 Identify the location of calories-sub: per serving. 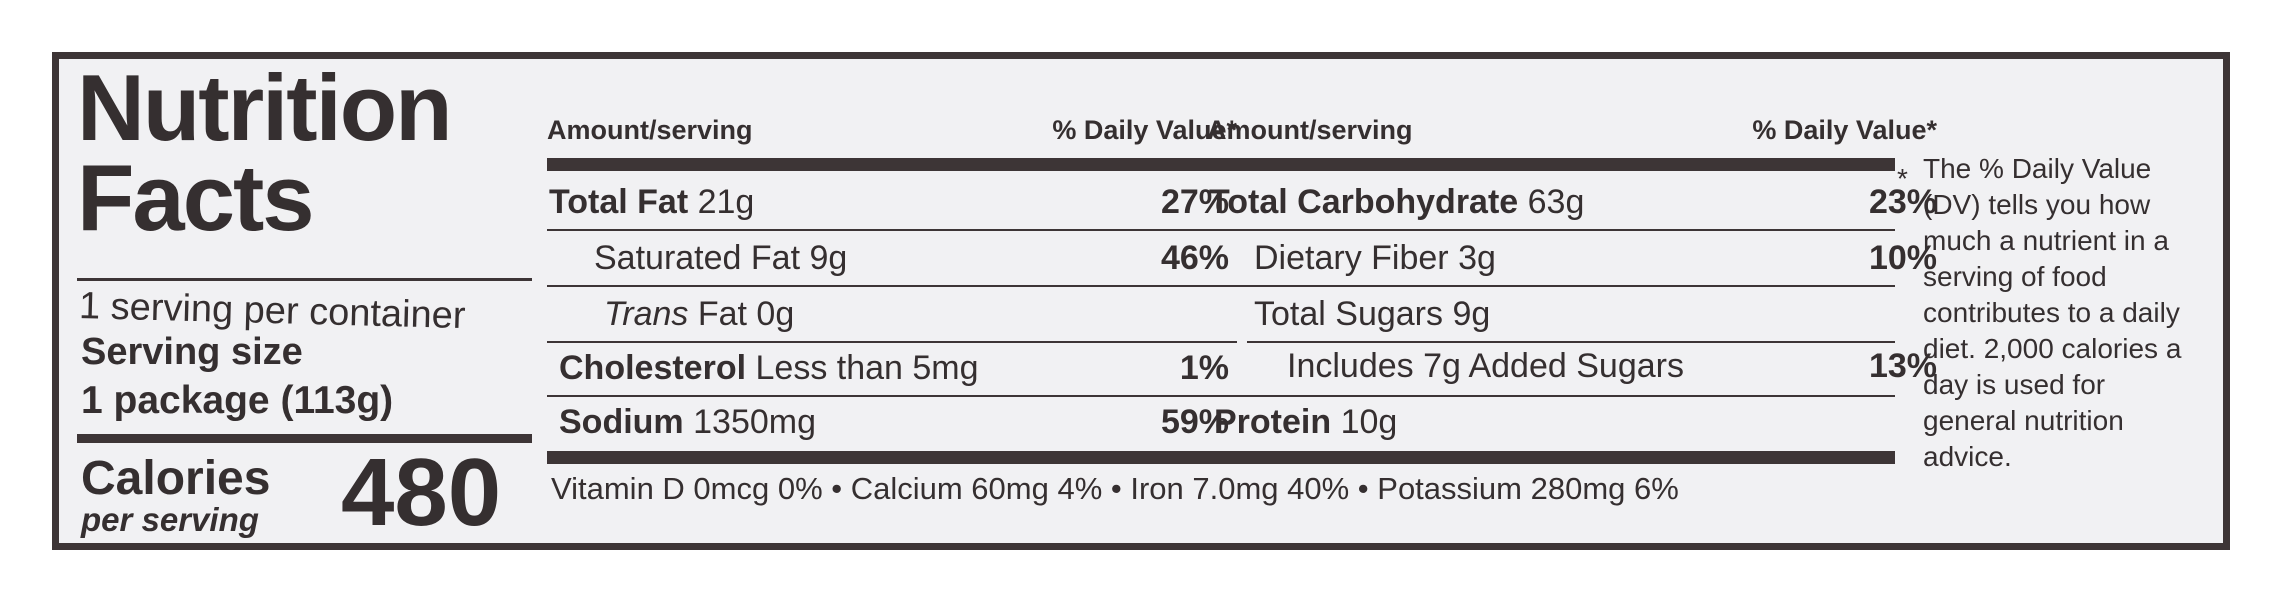
(170, 519).